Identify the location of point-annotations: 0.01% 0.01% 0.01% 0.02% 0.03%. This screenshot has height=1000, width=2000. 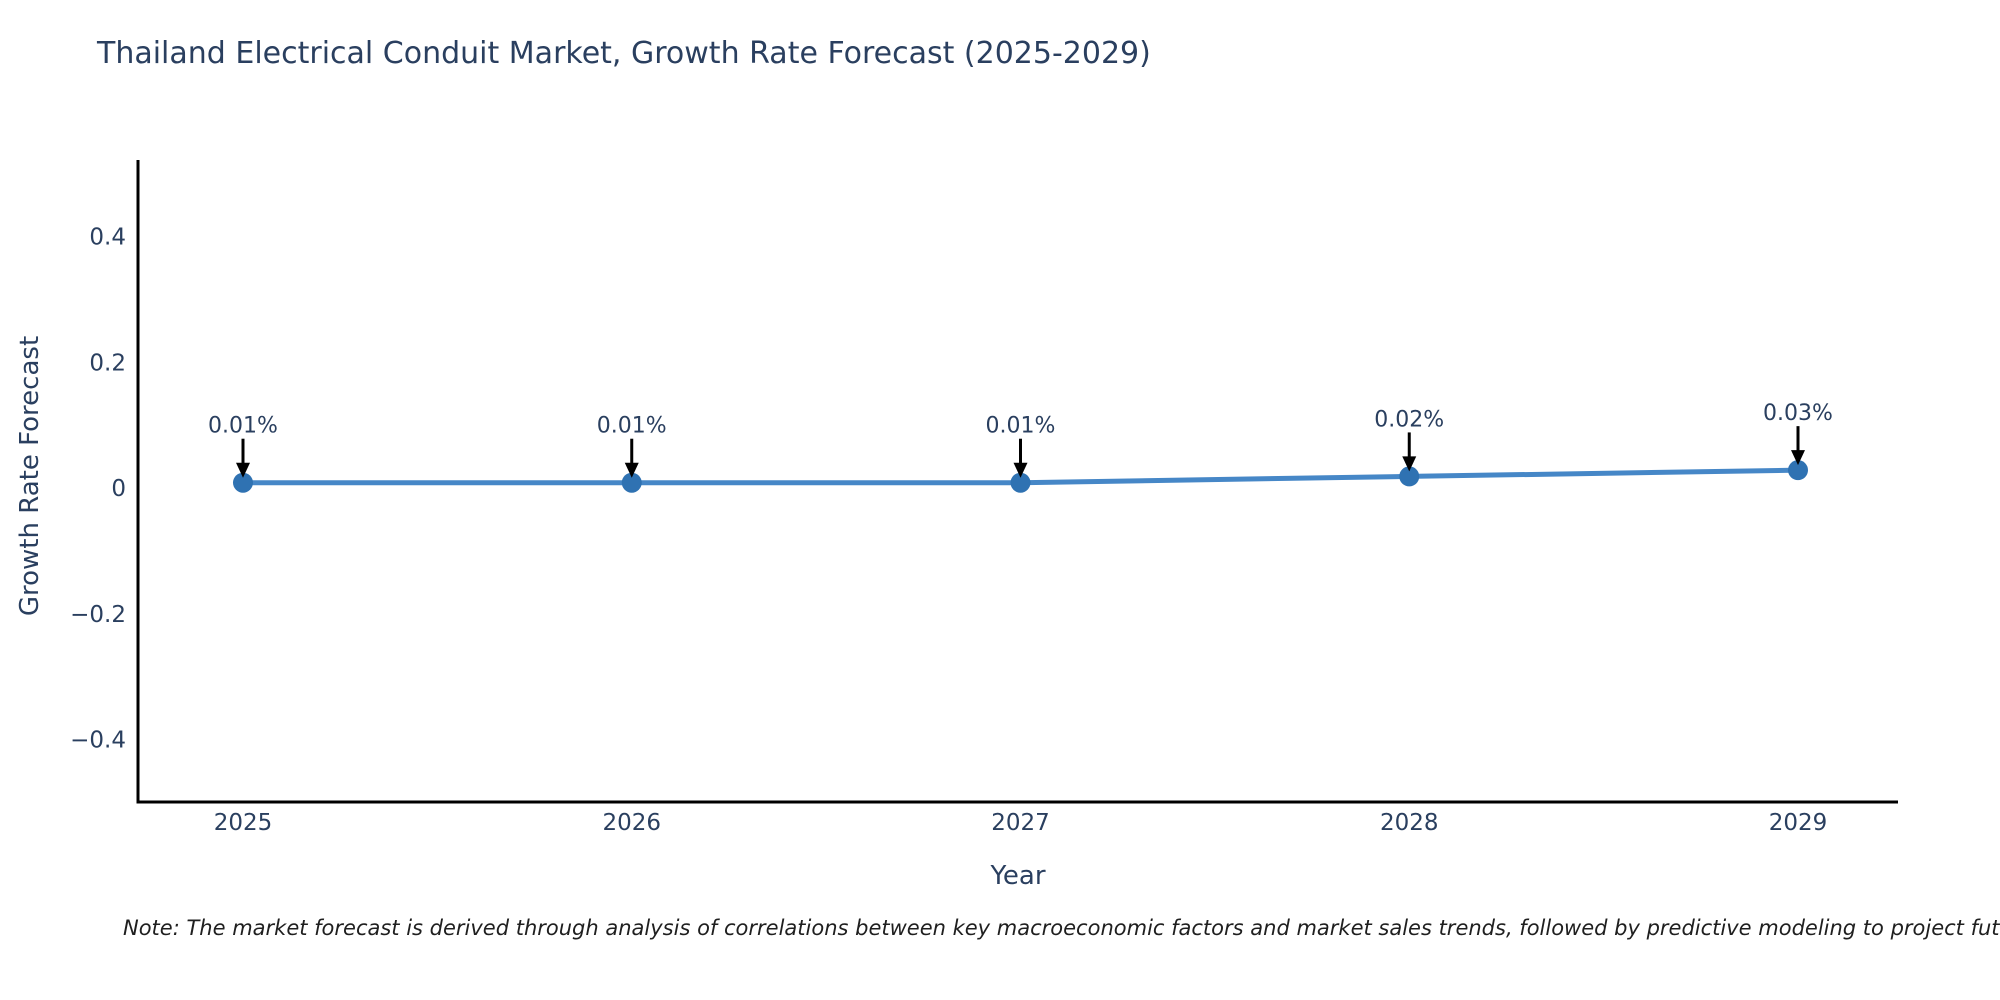
(1020, 439).